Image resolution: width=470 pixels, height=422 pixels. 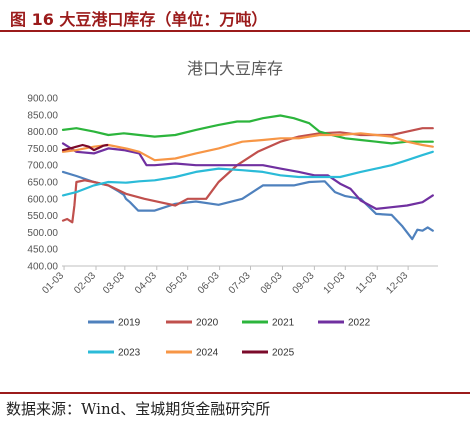 What do you see at coordinates (367, 283) in the screenshot?
I see `x-tick-label: 11-03` at bounding box center [367, 283].